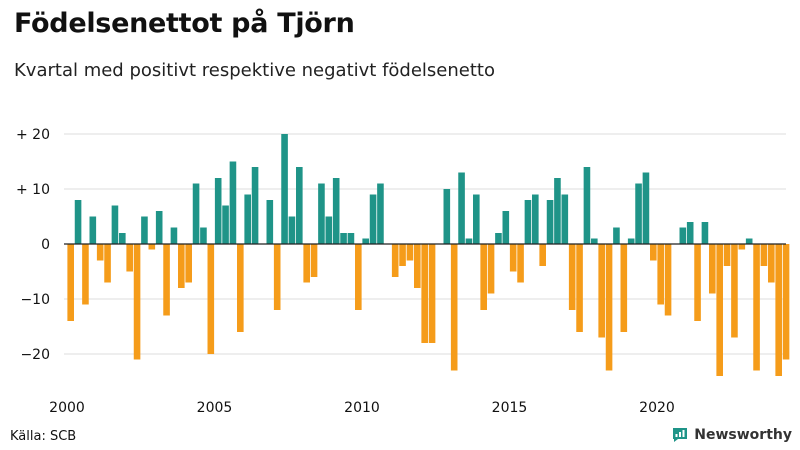 The height and width of the screenshot is (450, 800). What do you see at coordinates (45, 245) in the screenshot?
I see `y-tick-label: 0` at bounding box center [45, 245].